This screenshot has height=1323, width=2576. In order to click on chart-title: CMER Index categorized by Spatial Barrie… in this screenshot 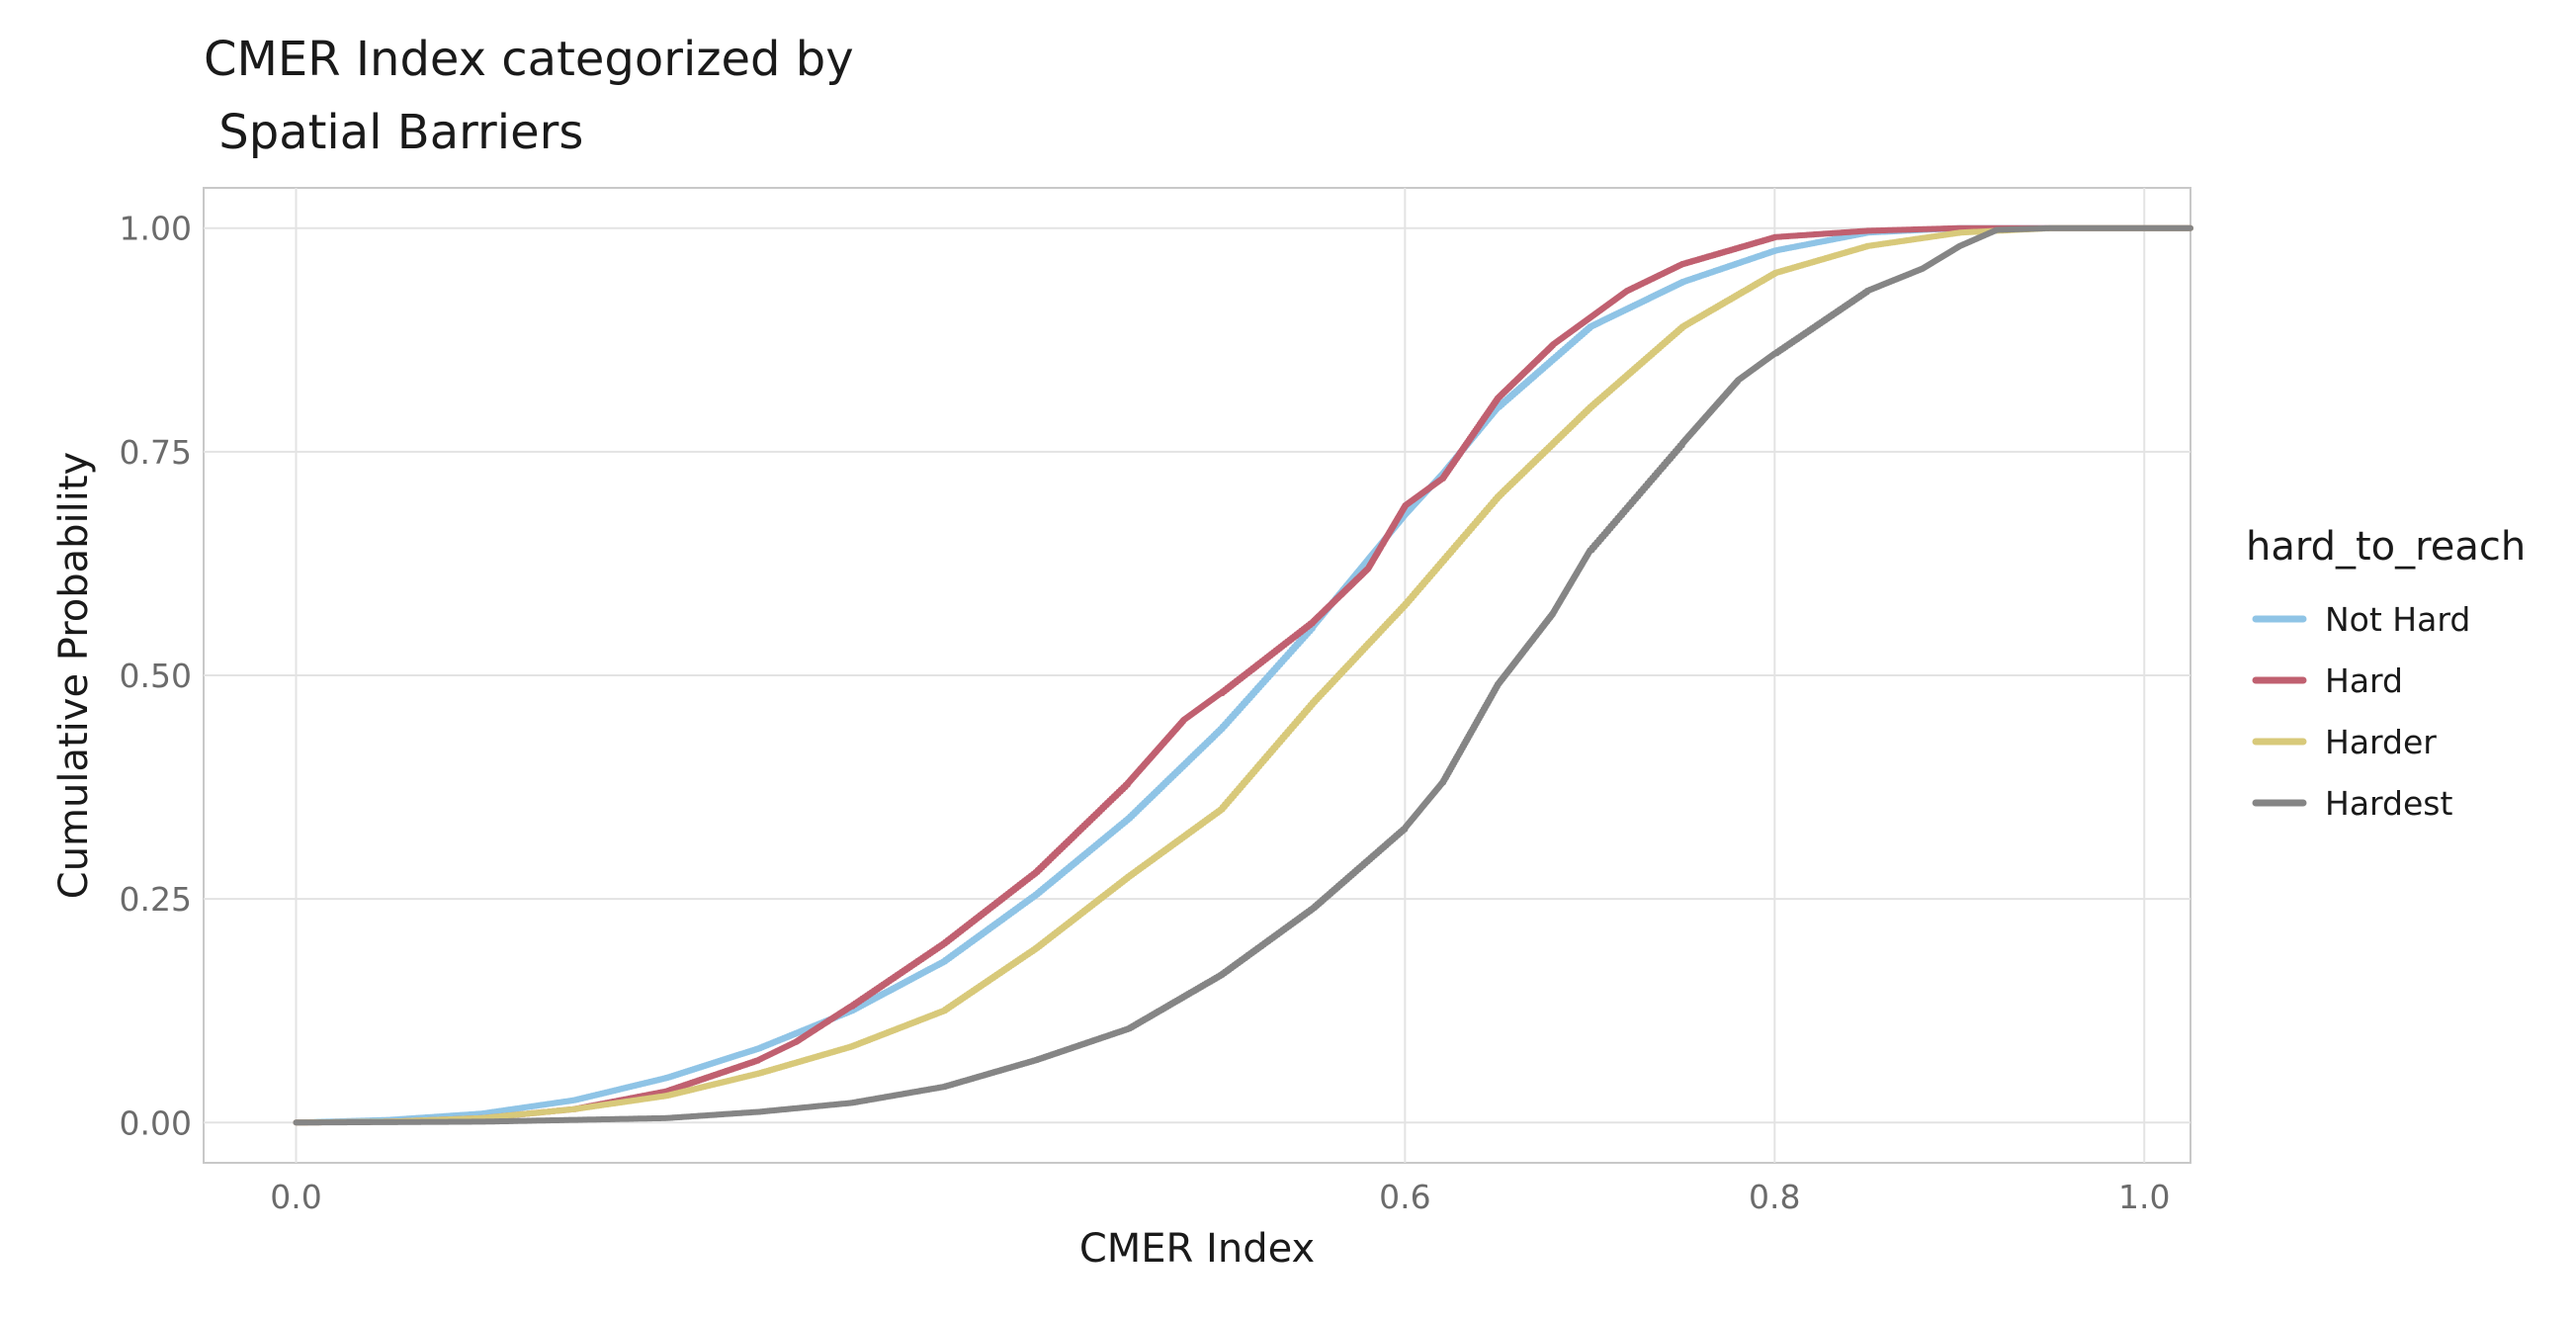, I will do `click(529, 96)`.